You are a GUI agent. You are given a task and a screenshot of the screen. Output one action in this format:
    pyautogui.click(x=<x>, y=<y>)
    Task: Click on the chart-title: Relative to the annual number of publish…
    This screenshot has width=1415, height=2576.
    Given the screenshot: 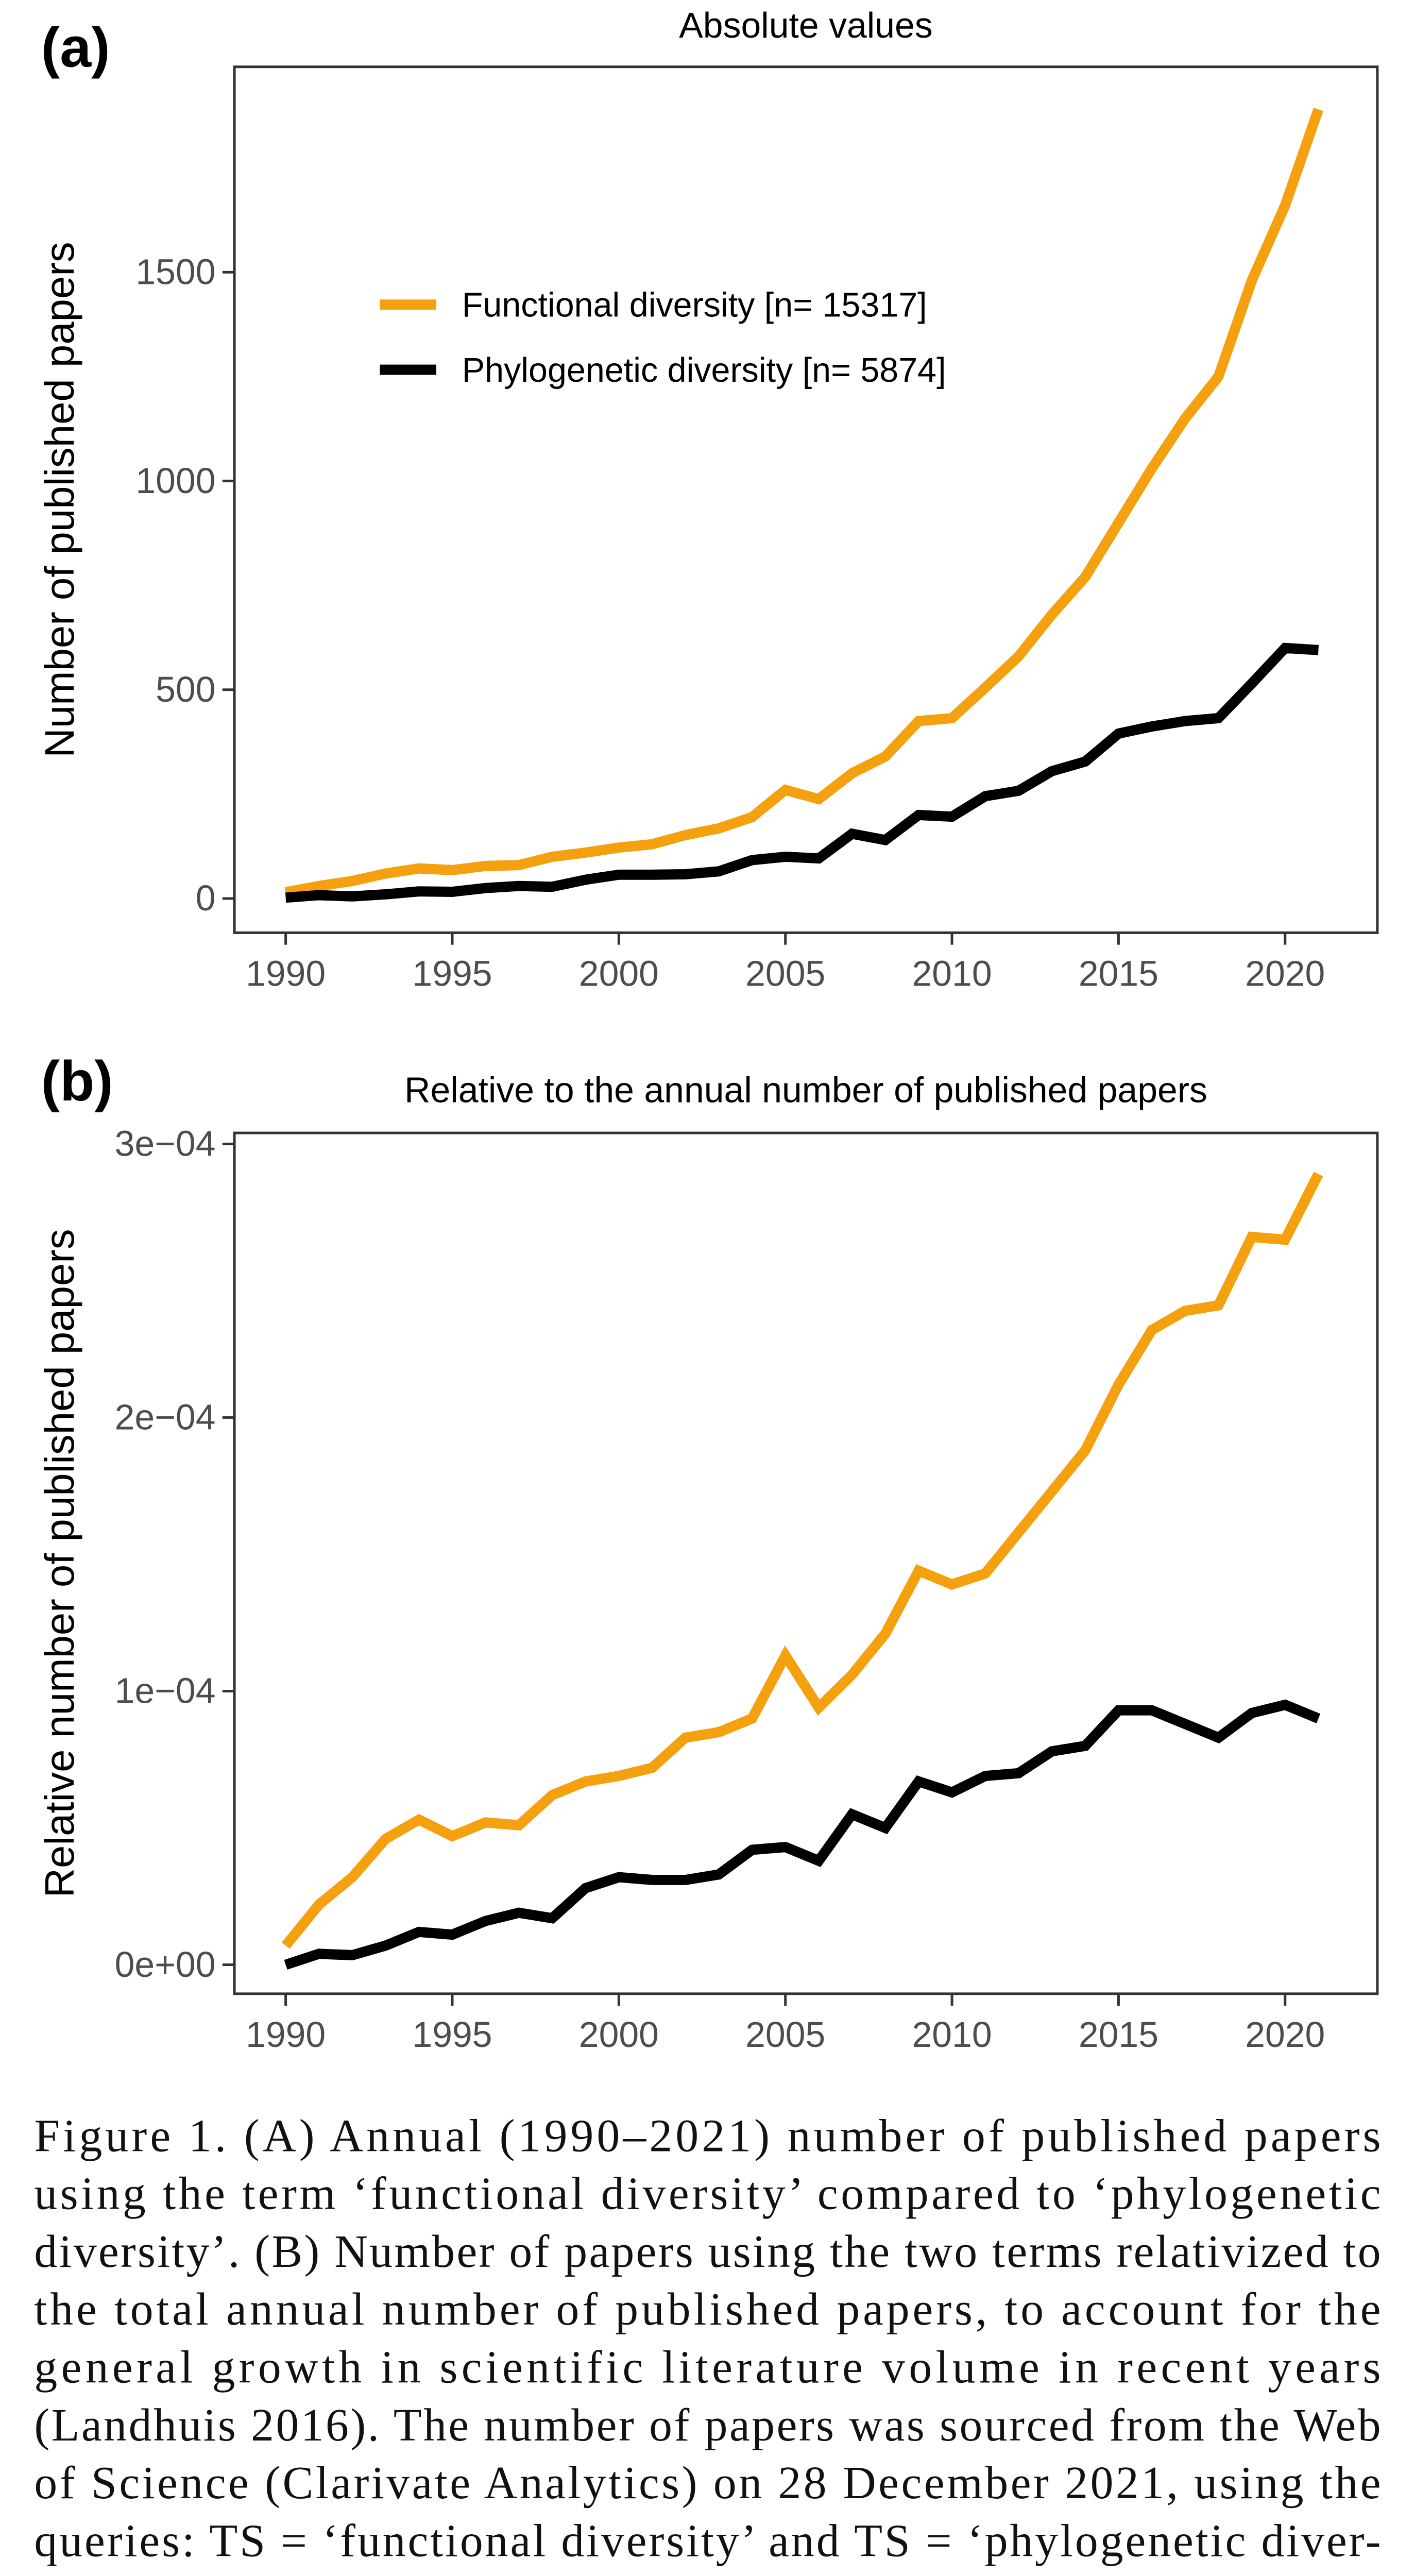 What is the action you would take?
    pyautogui.click(x=805, y=1090)
    